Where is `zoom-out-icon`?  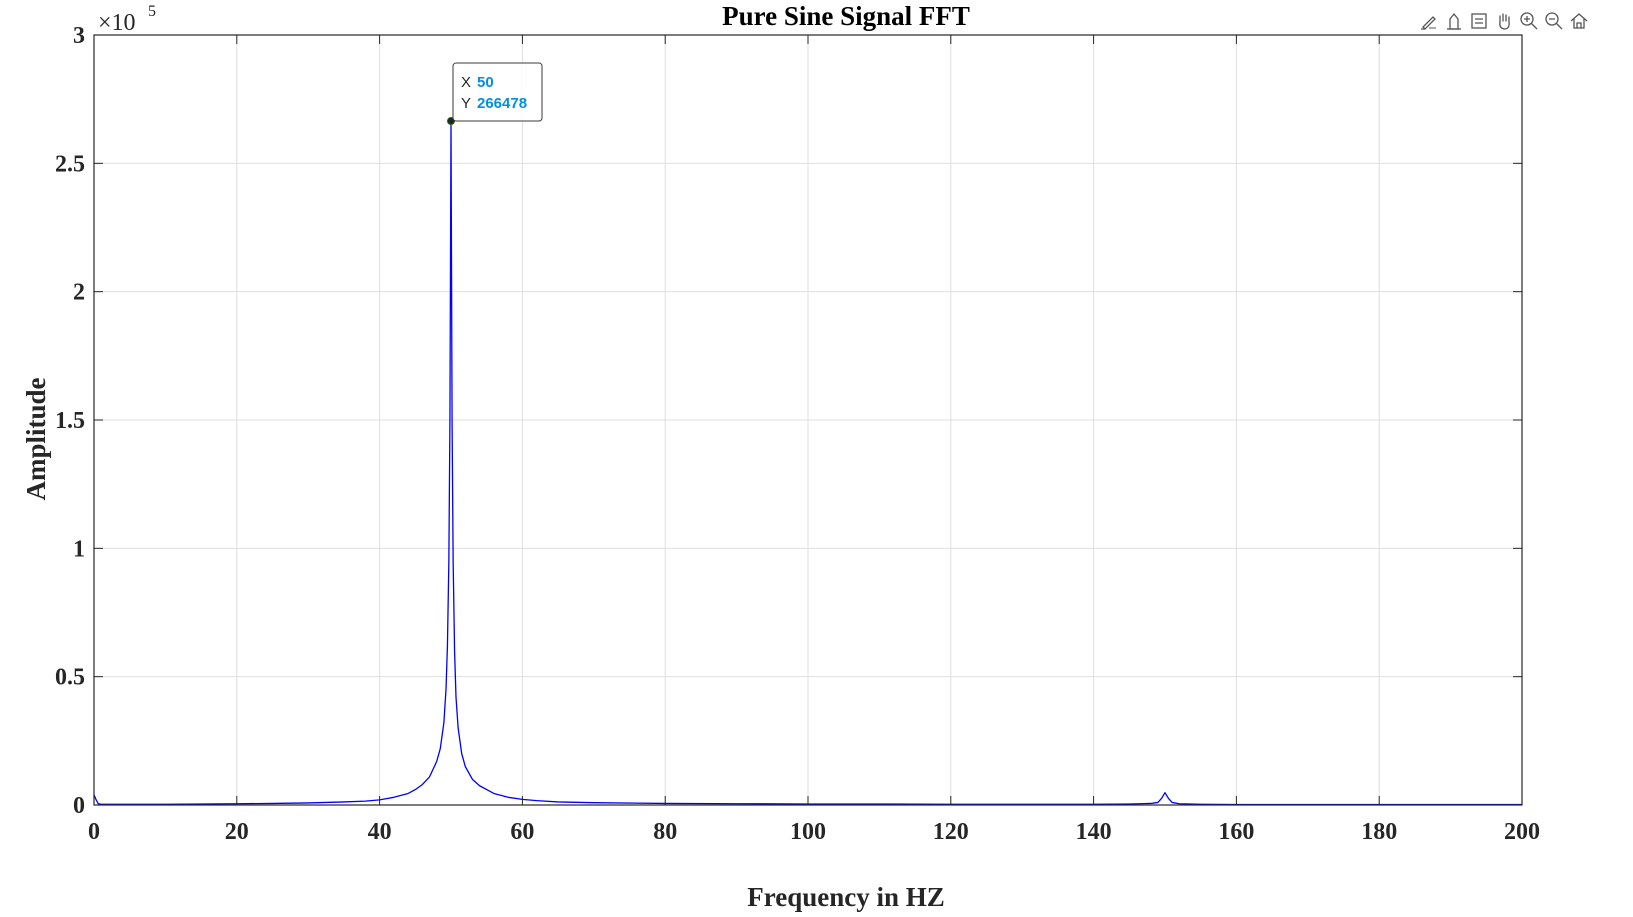 zoom-out-icon is located at coordinates (1554, 21).